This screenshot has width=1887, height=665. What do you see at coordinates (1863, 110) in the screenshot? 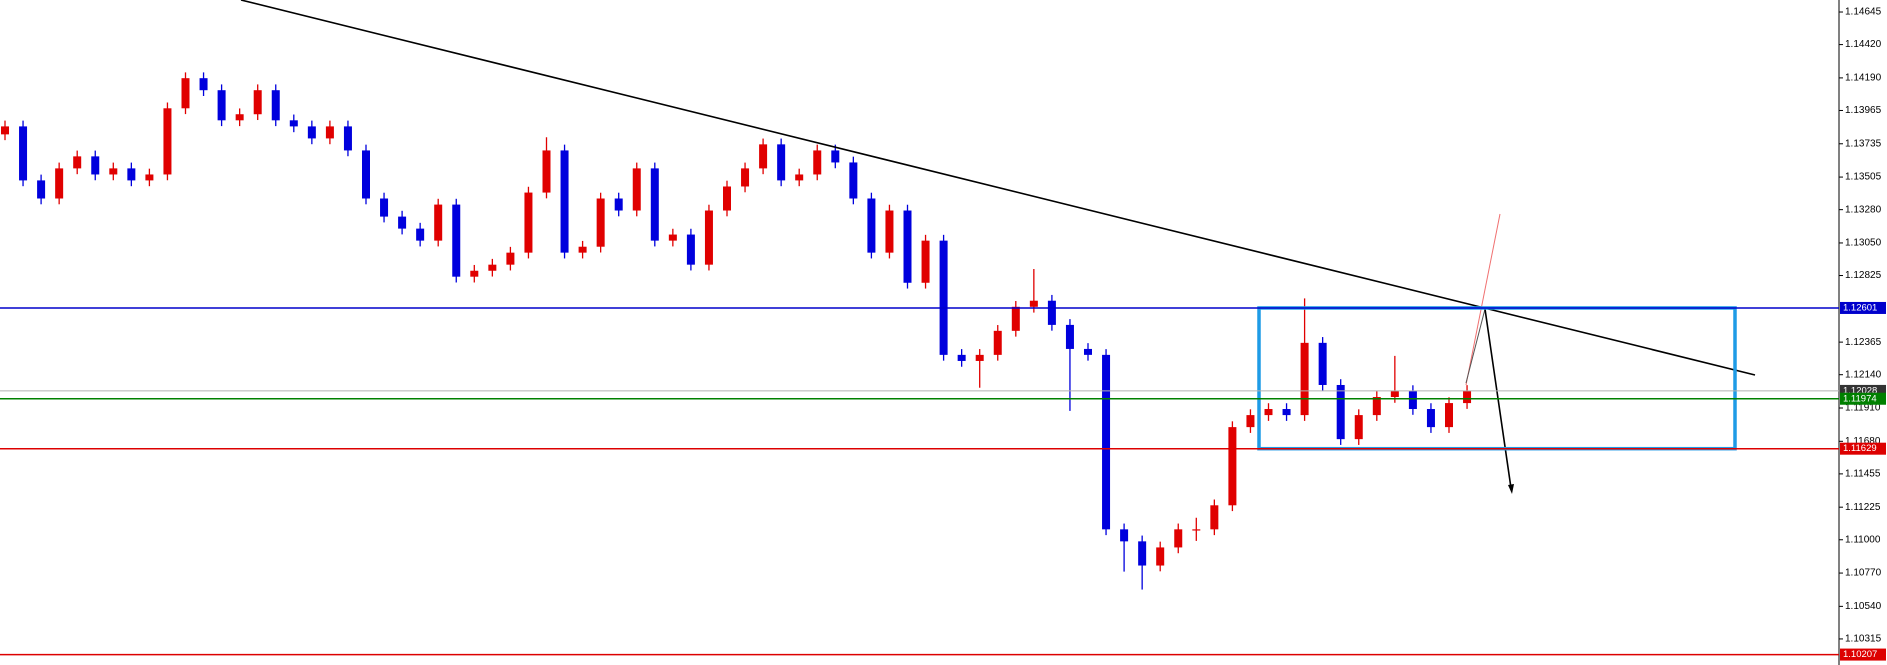
I see `y-tick-label: 1.13965` at bounding box center [1863, 110].